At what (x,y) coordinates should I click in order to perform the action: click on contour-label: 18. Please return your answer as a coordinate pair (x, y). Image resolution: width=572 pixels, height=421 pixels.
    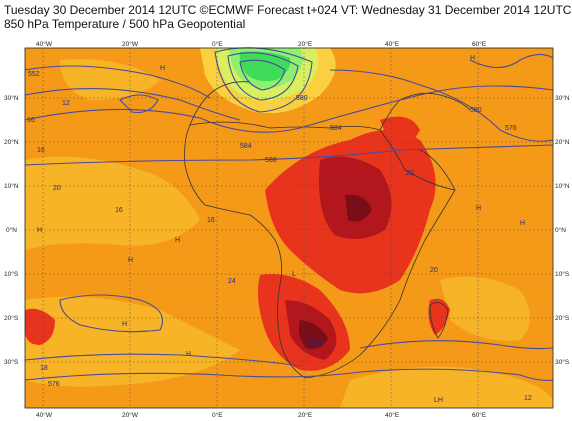
    Looking at the image, I should click on (44, 368).